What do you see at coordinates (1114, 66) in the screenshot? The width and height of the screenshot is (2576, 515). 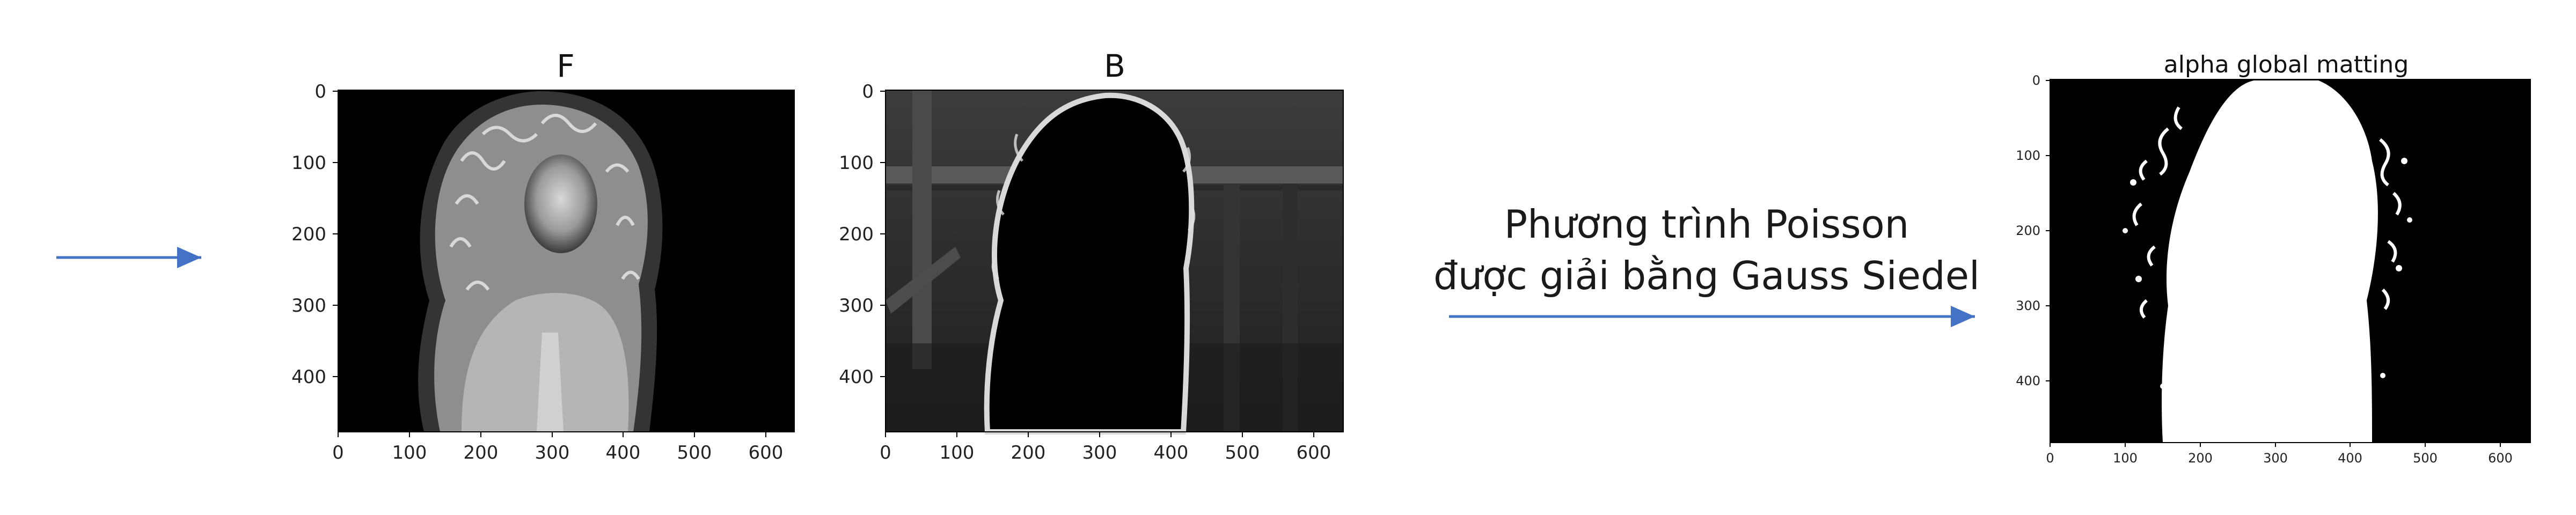 I see `panel-title: B` at bounding box center [1114, 66].